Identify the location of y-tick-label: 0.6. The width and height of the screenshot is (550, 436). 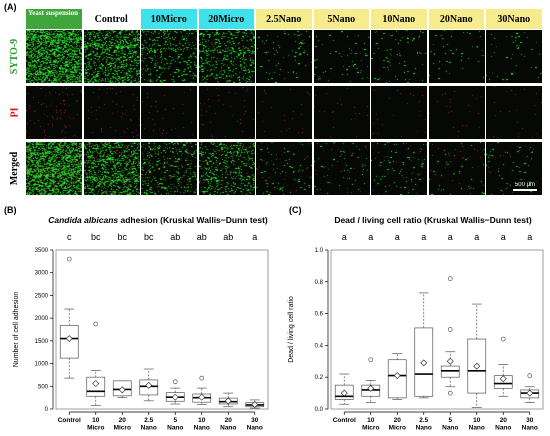
(319, 315).